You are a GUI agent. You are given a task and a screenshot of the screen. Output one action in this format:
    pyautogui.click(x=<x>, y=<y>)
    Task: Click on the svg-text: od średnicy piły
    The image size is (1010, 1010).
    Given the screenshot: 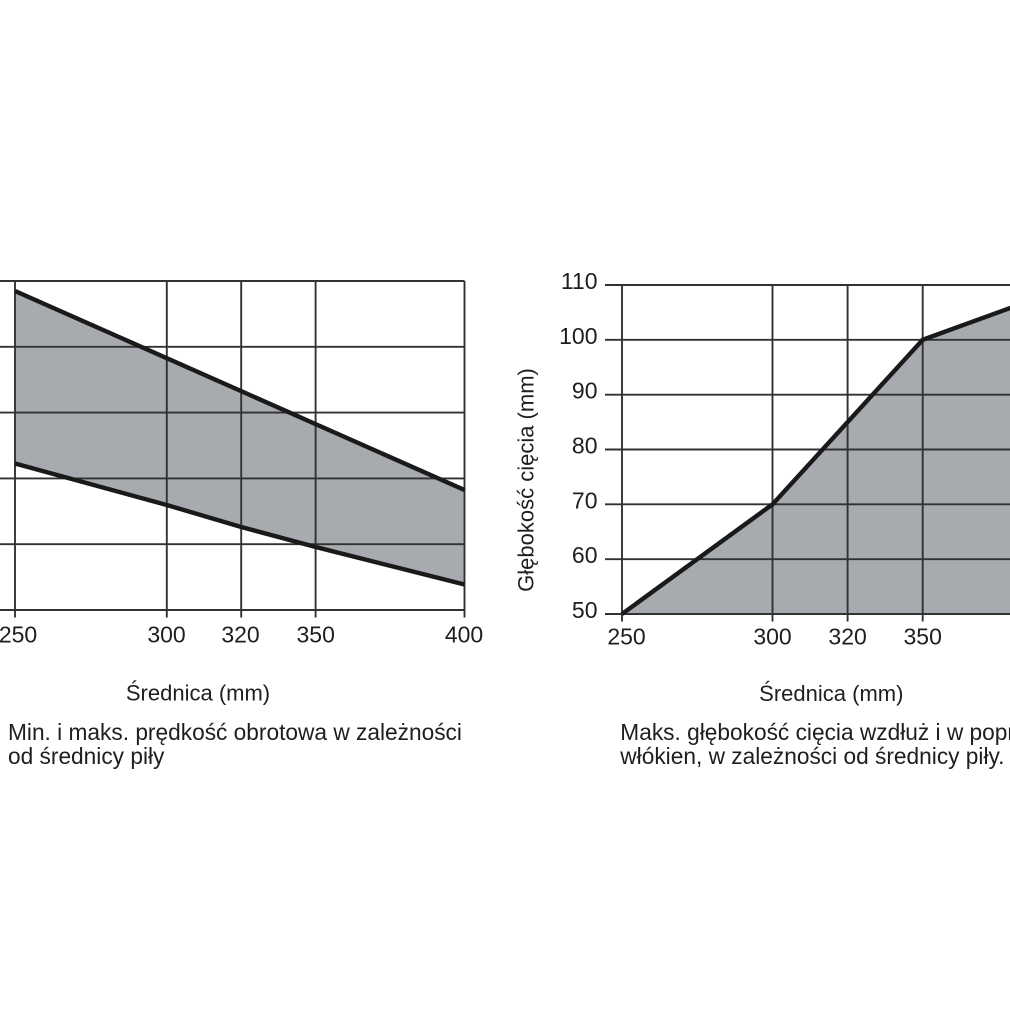 What is the action you would take?
    pyautogui.click(x=86, y=756)
    